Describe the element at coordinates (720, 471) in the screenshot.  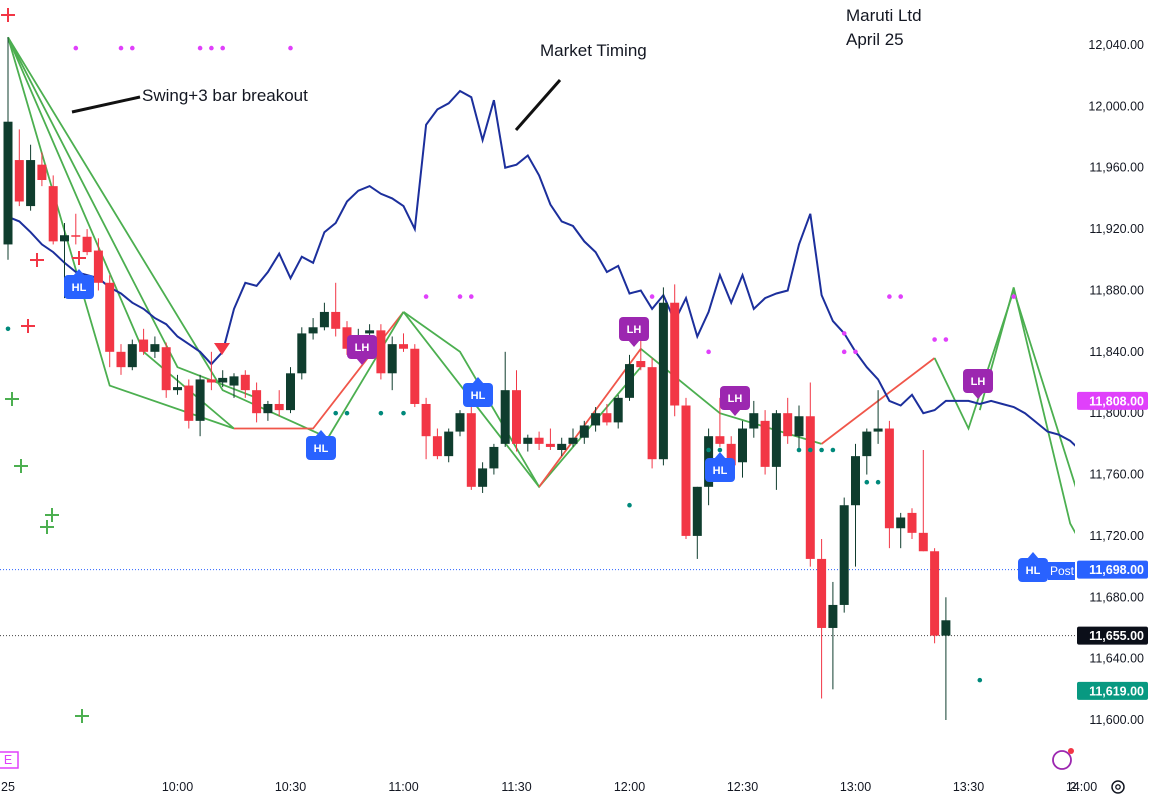
I see `hl-badge-label: HL` at that location.